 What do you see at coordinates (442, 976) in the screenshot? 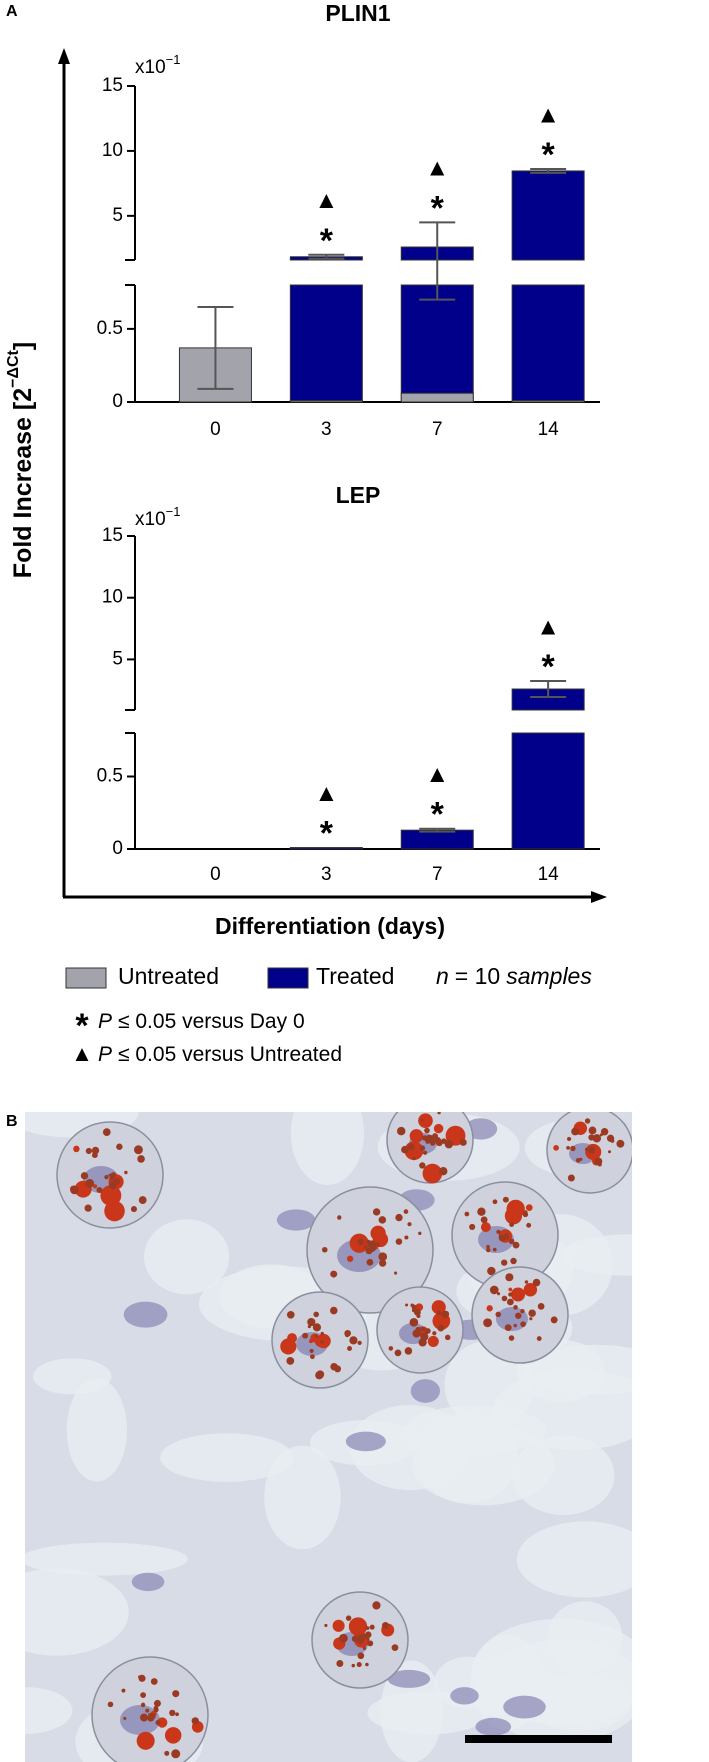
I see `sample-n: n` at bounding box center [442, 976].